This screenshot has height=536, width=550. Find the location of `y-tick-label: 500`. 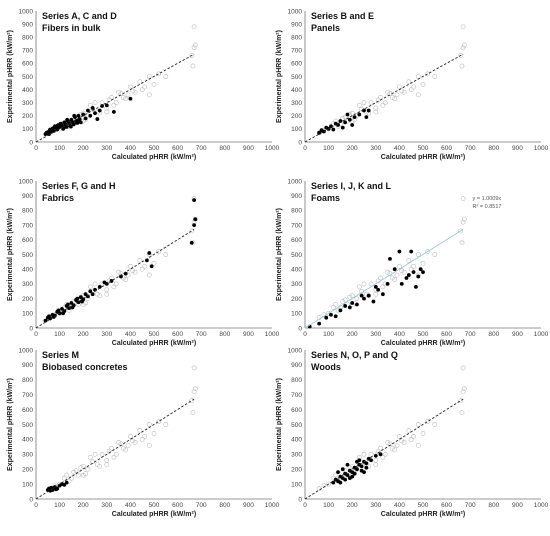

y-tick-label: 500 is located at coordinates (27, 425).